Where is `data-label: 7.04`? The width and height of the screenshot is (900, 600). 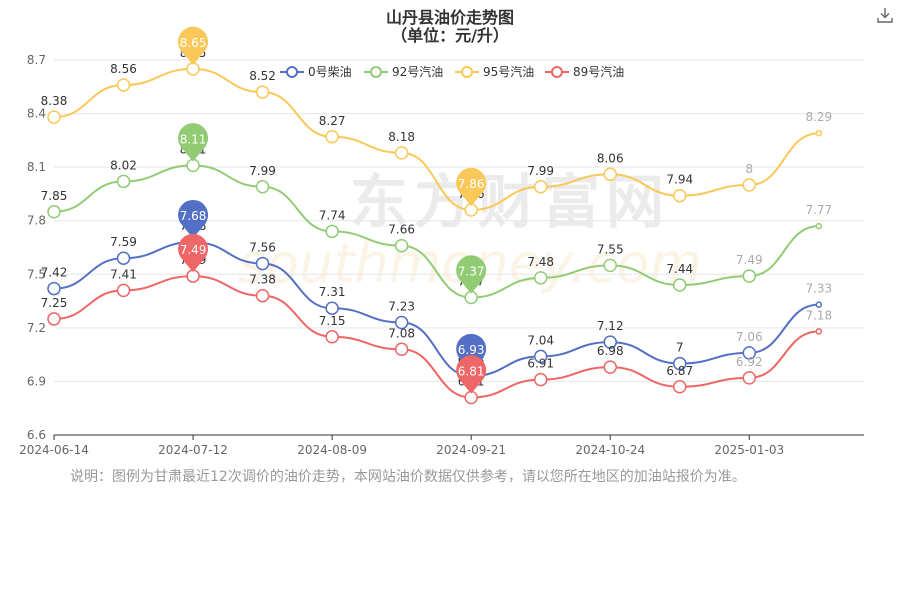
data-label: 7.04 is located at coordinates (540, 340).